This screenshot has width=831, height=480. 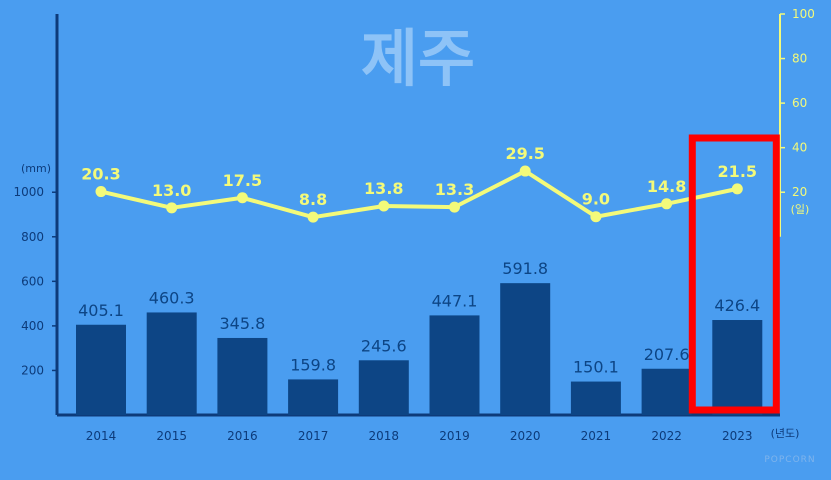 I want to click on line-path, so click(x=419, y=194).